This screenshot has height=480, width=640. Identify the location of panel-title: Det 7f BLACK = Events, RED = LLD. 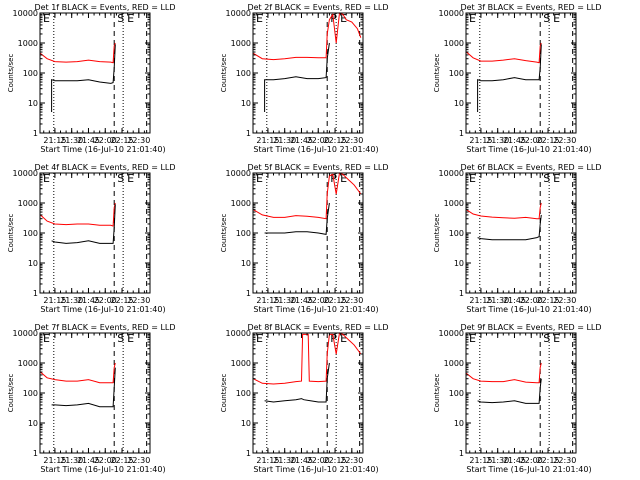
(104, 327).